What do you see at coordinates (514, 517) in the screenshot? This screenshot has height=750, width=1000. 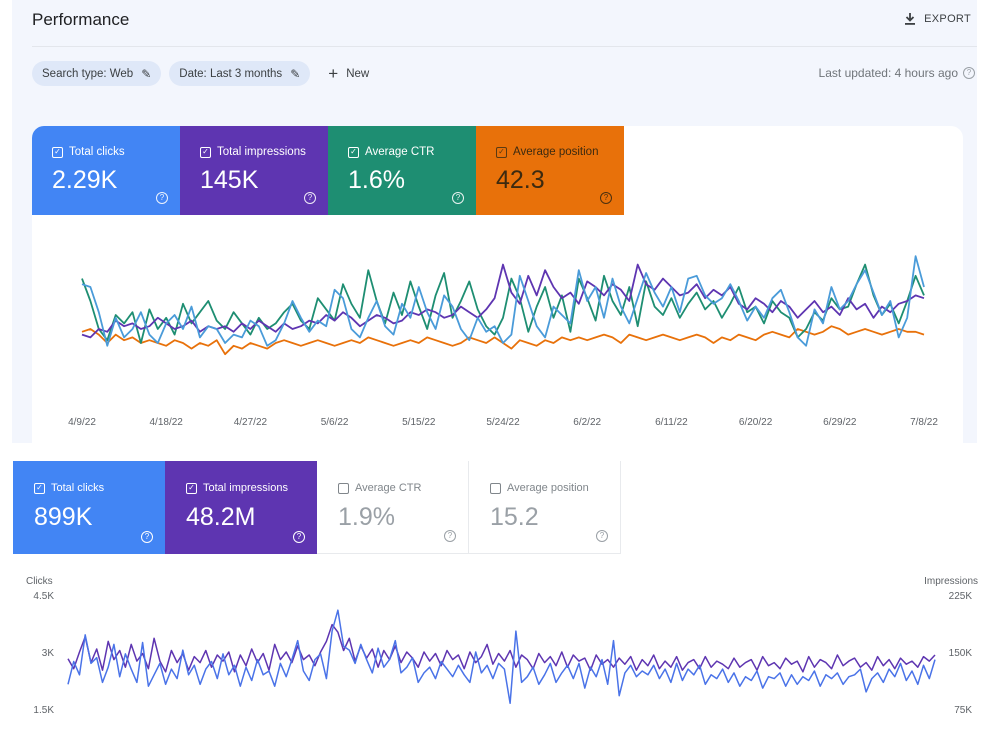 I see `metric-value: 15.2` at bounding box center [514, 517].